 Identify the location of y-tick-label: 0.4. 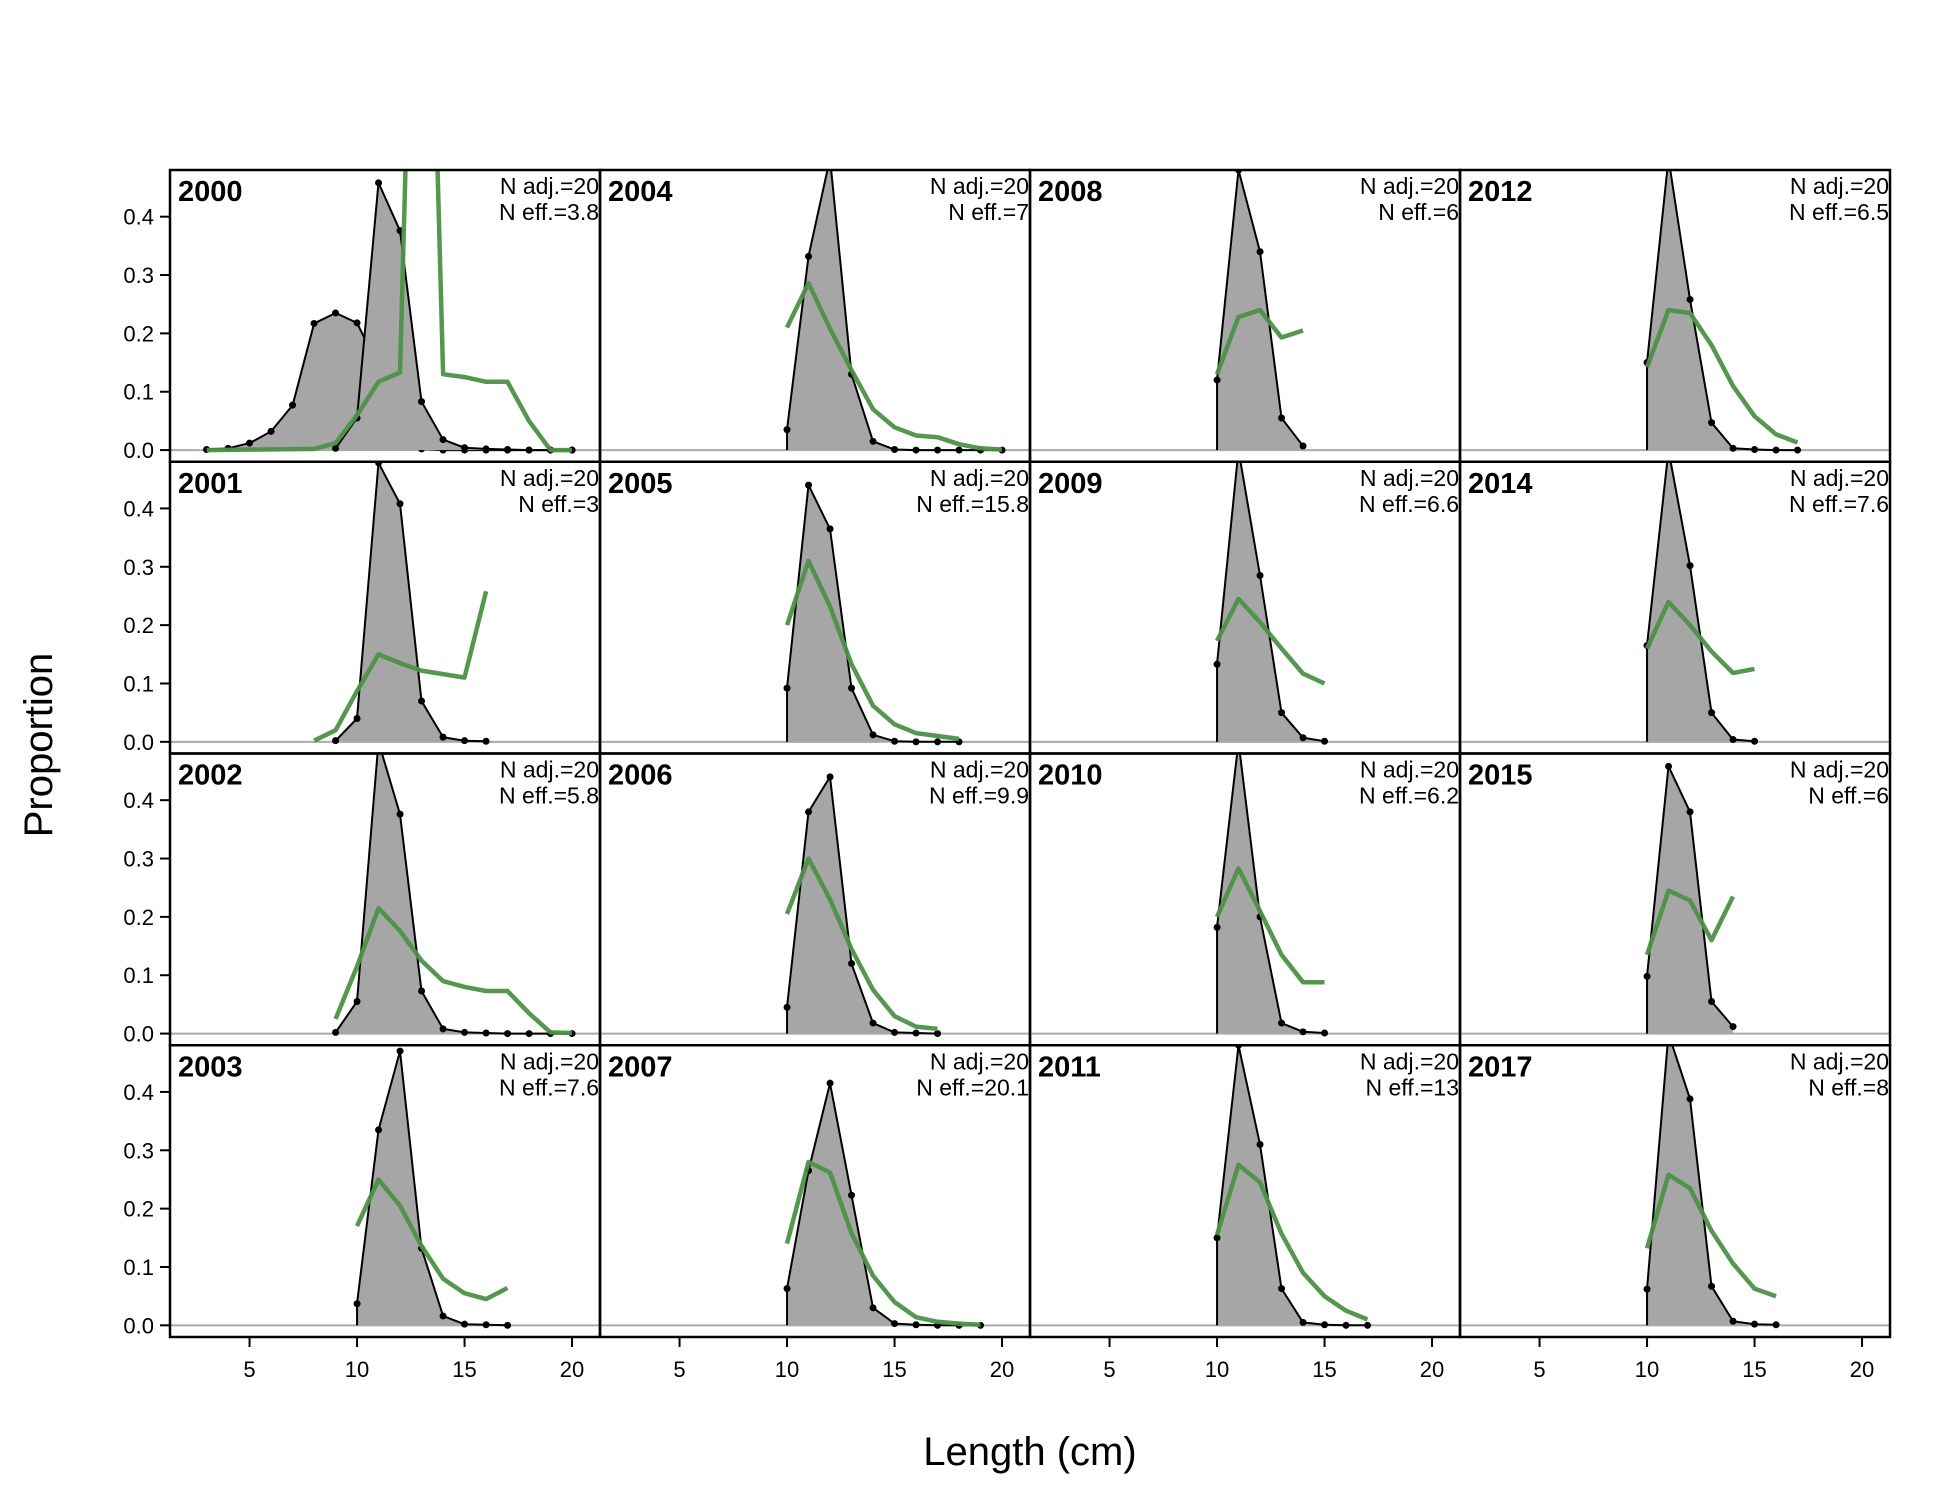
(138, 800).